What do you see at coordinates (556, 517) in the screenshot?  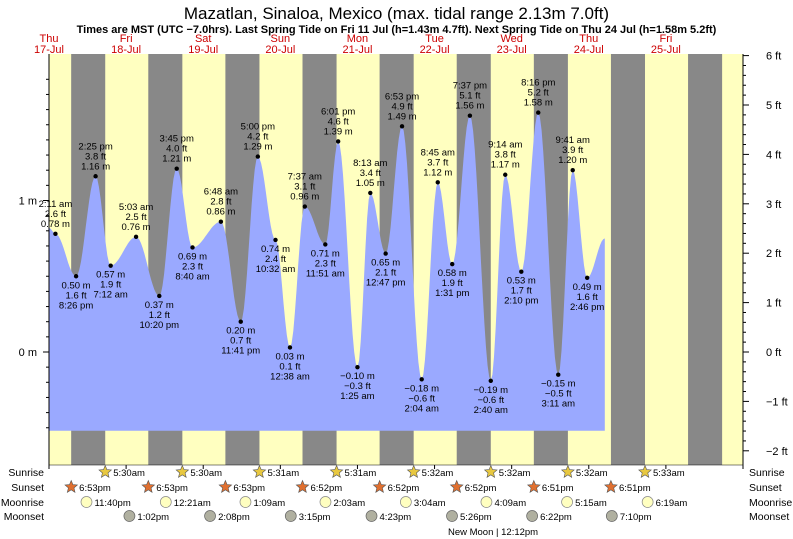 I see `moonset-time: 6:22pm` at bounding box center [556, 517].